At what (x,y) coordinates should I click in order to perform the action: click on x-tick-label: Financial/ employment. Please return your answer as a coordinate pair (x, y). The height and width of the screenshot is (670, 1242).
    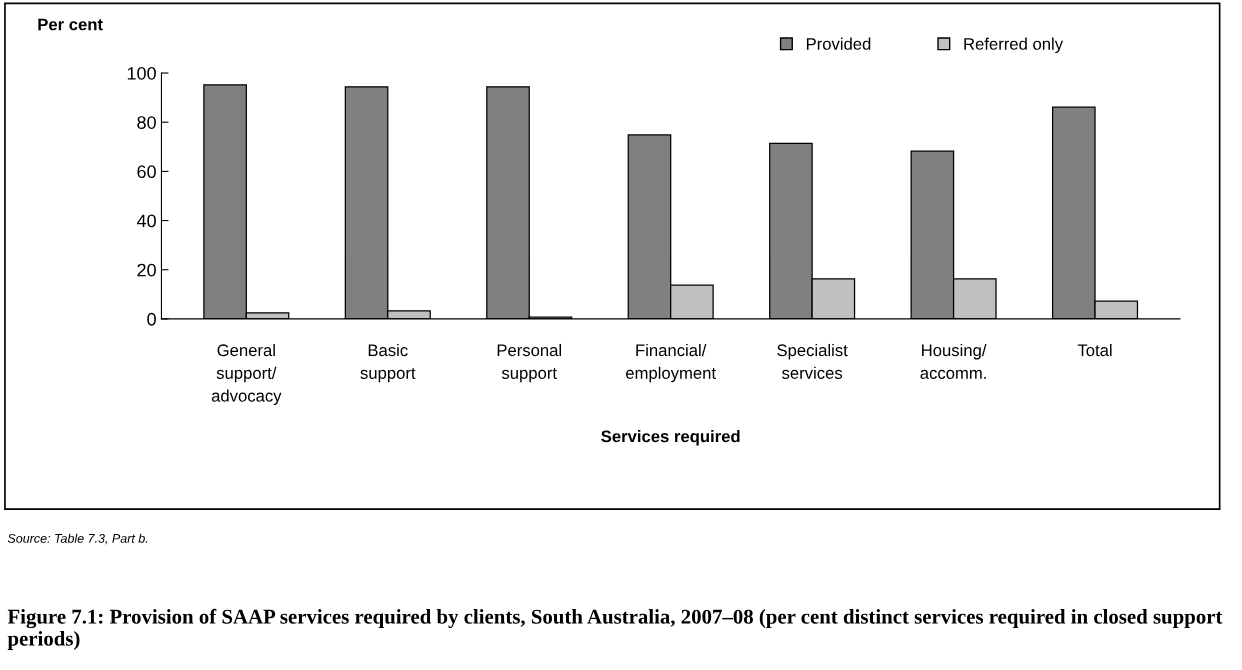
    Looking at the image, I should click on (671, 363).